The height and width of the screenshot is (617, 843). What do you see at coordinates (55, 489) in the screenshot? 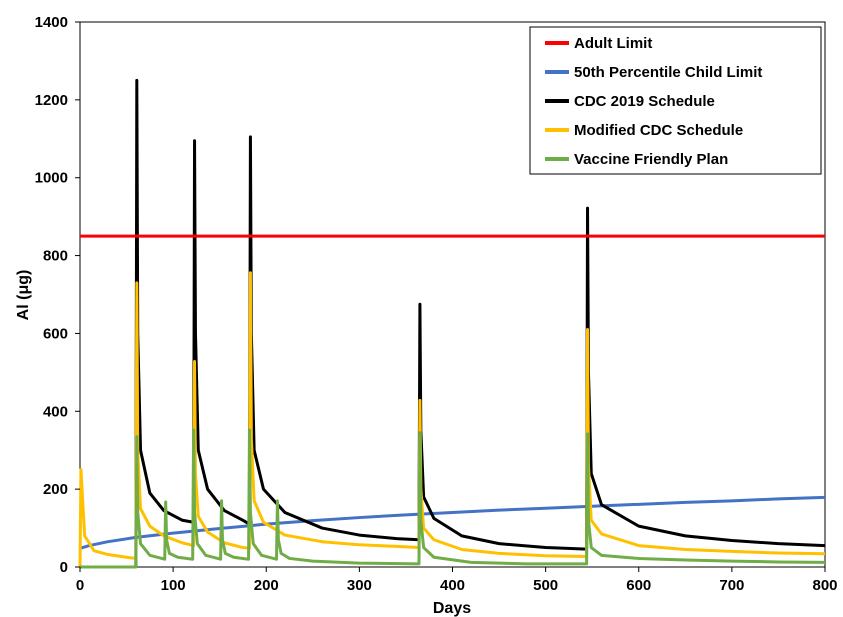
I see `y-tick-label: 200` at bounding box center [55, 489].